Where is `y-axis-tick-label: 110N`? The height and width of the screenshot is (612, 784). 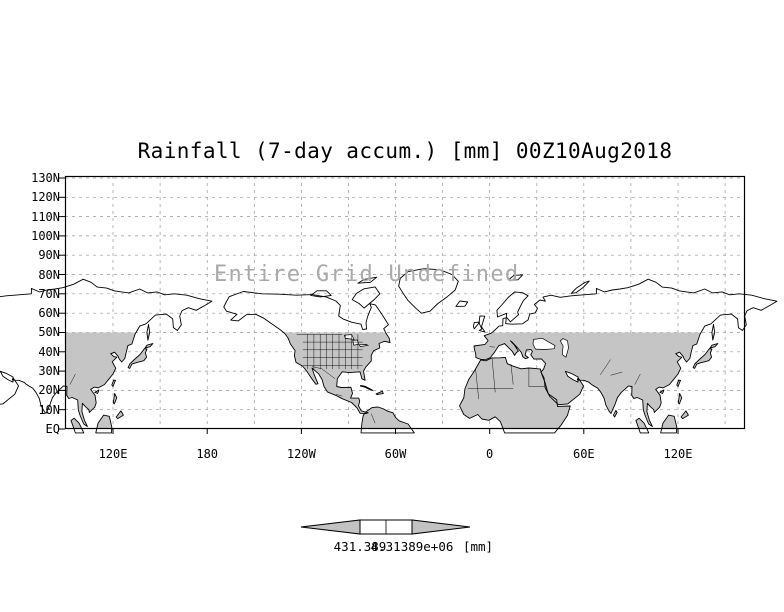
y-axis-tick-label: 110N is located at coordinates (45, 216).